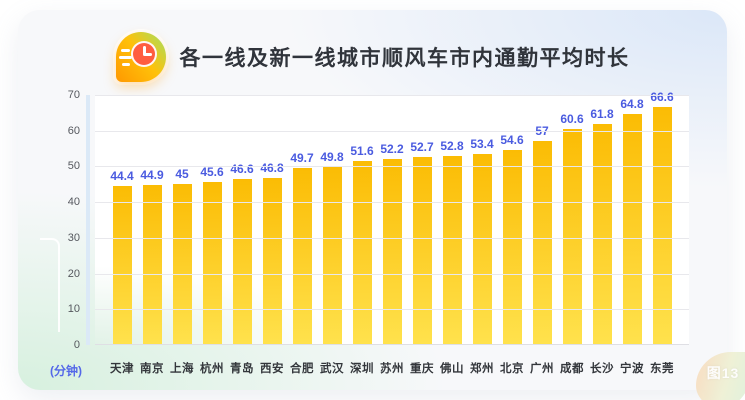 This screenshot has width=745, height=400. I want to click on bar-宁波: 64.8, so click(632, 221).